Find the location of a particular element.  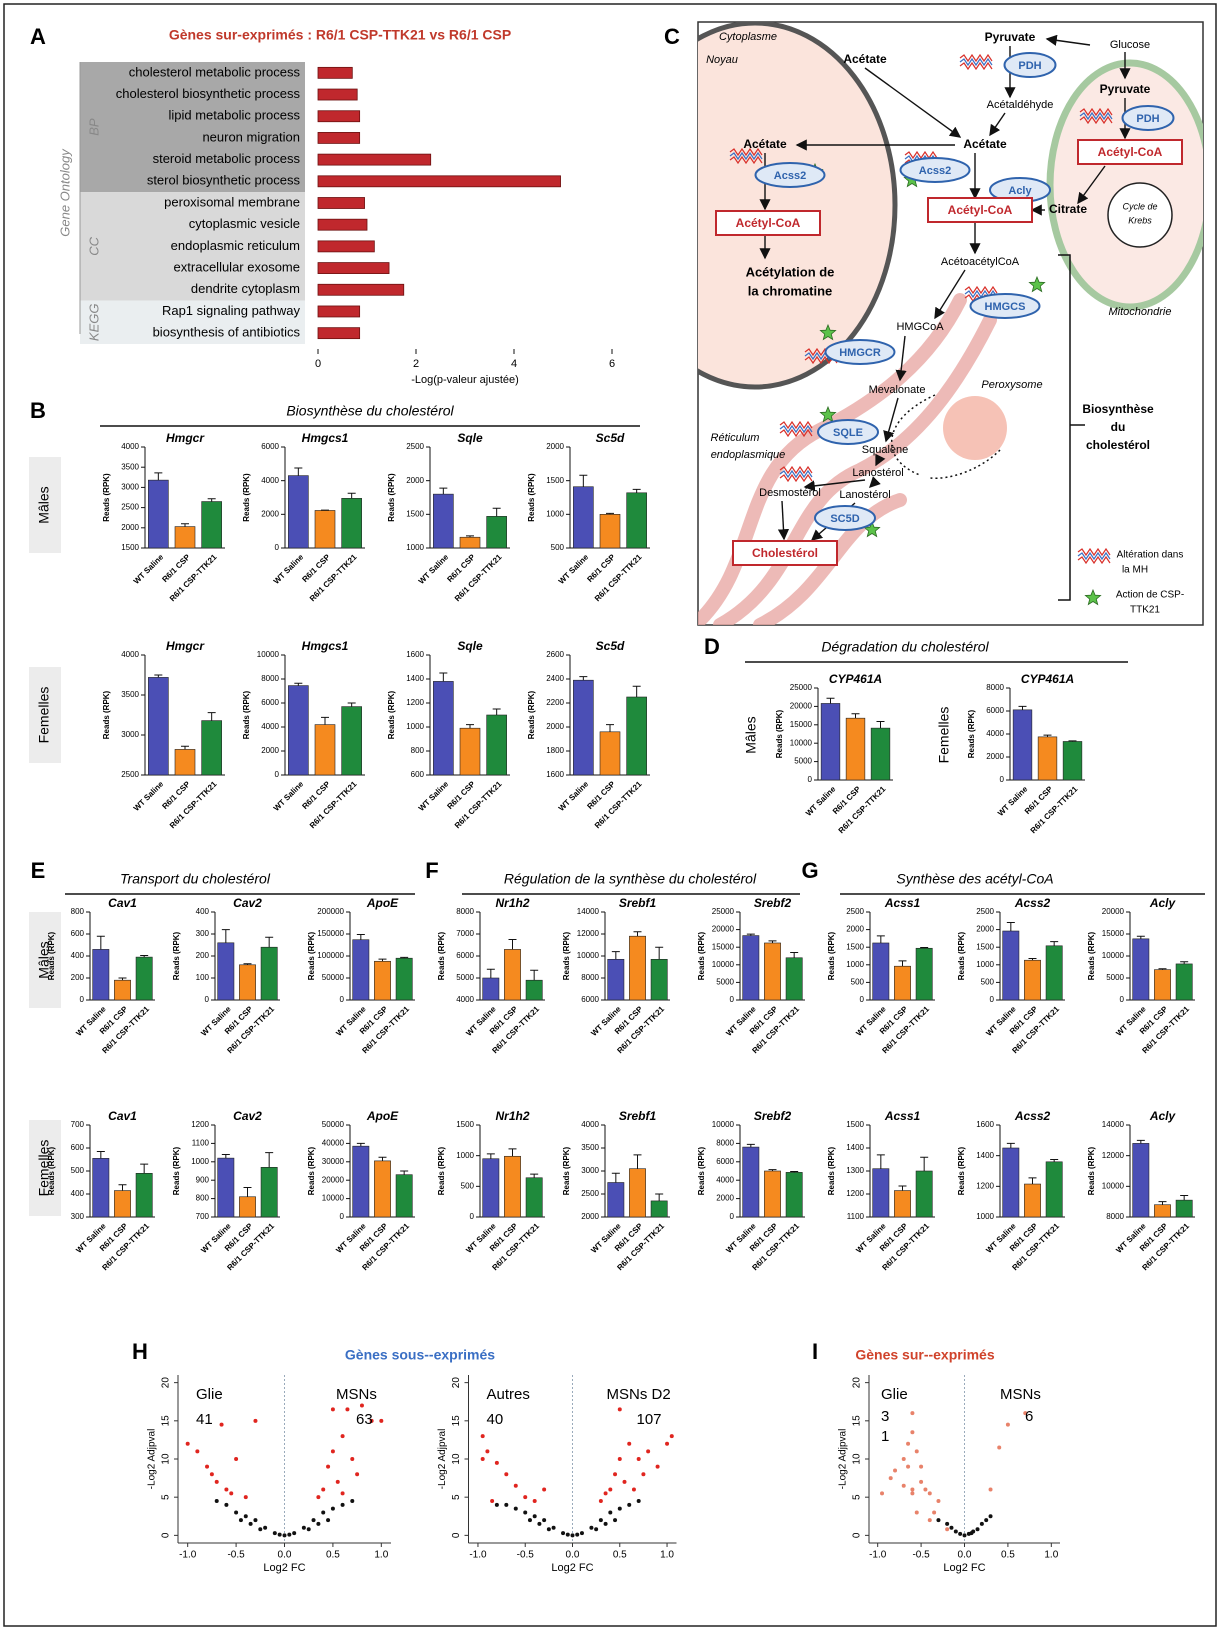

x-tick-label: 1.0 is located at coordinates (1051, 1555).